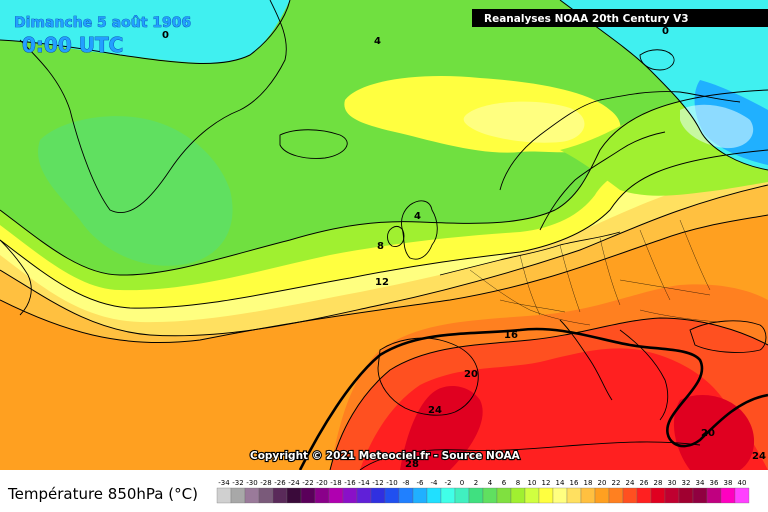  I want to click on isotherm-label-28: 28, so click(412, 464).